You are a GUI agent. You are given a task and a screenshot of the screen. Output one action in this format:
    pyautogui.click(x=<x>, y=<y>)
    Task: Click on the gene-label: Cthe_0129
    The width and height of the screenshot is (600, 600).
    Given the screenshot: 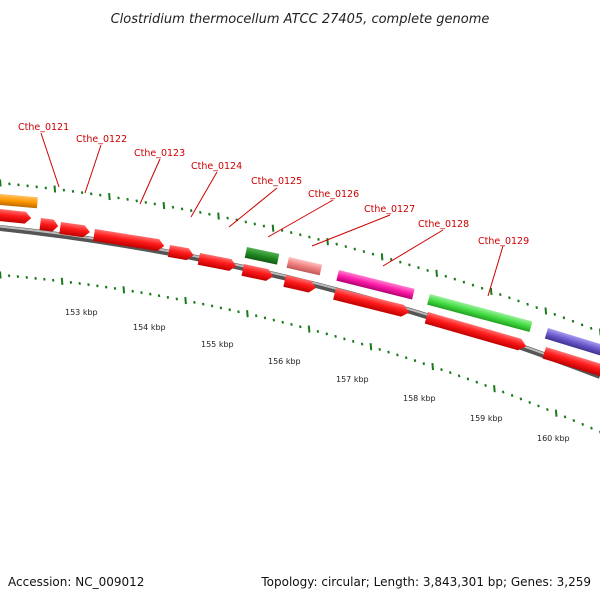 What is the action you would take?
    pyautogui.click(x=503, y=241)
    